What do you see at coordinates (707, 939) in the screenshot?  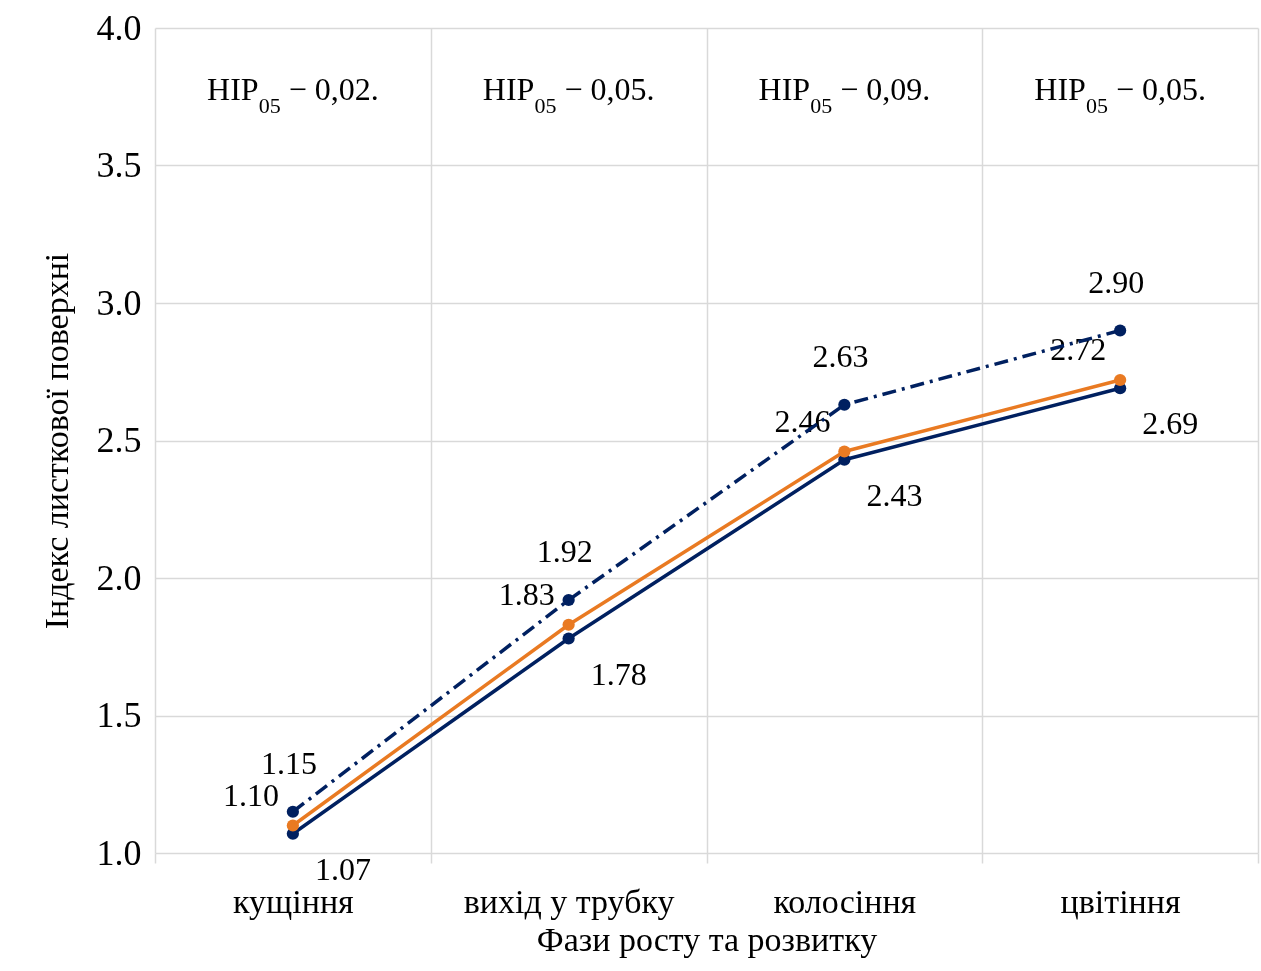 I see `x-axis-title: Фази росту та розвитку` at bounding box center [707, 939].